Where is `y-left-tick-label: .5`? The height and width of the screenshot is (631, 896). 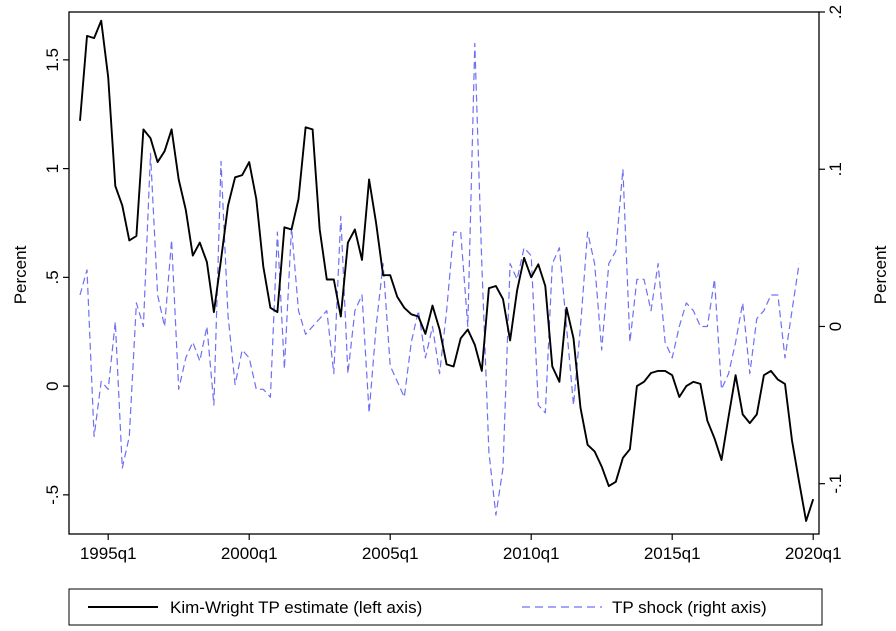 y-left-tick-label: .5 is located at coordinates (52, 277).